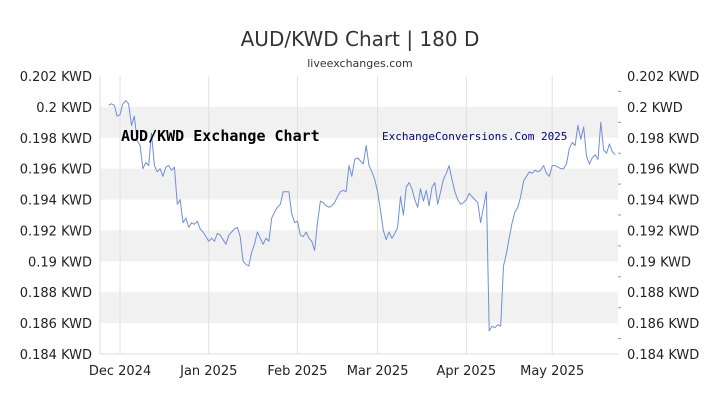 Image resolution: width=720 pixels, height=405 pixels. I want to click on y-tick-label-right: 0.192 KWD, so click(663, 231).